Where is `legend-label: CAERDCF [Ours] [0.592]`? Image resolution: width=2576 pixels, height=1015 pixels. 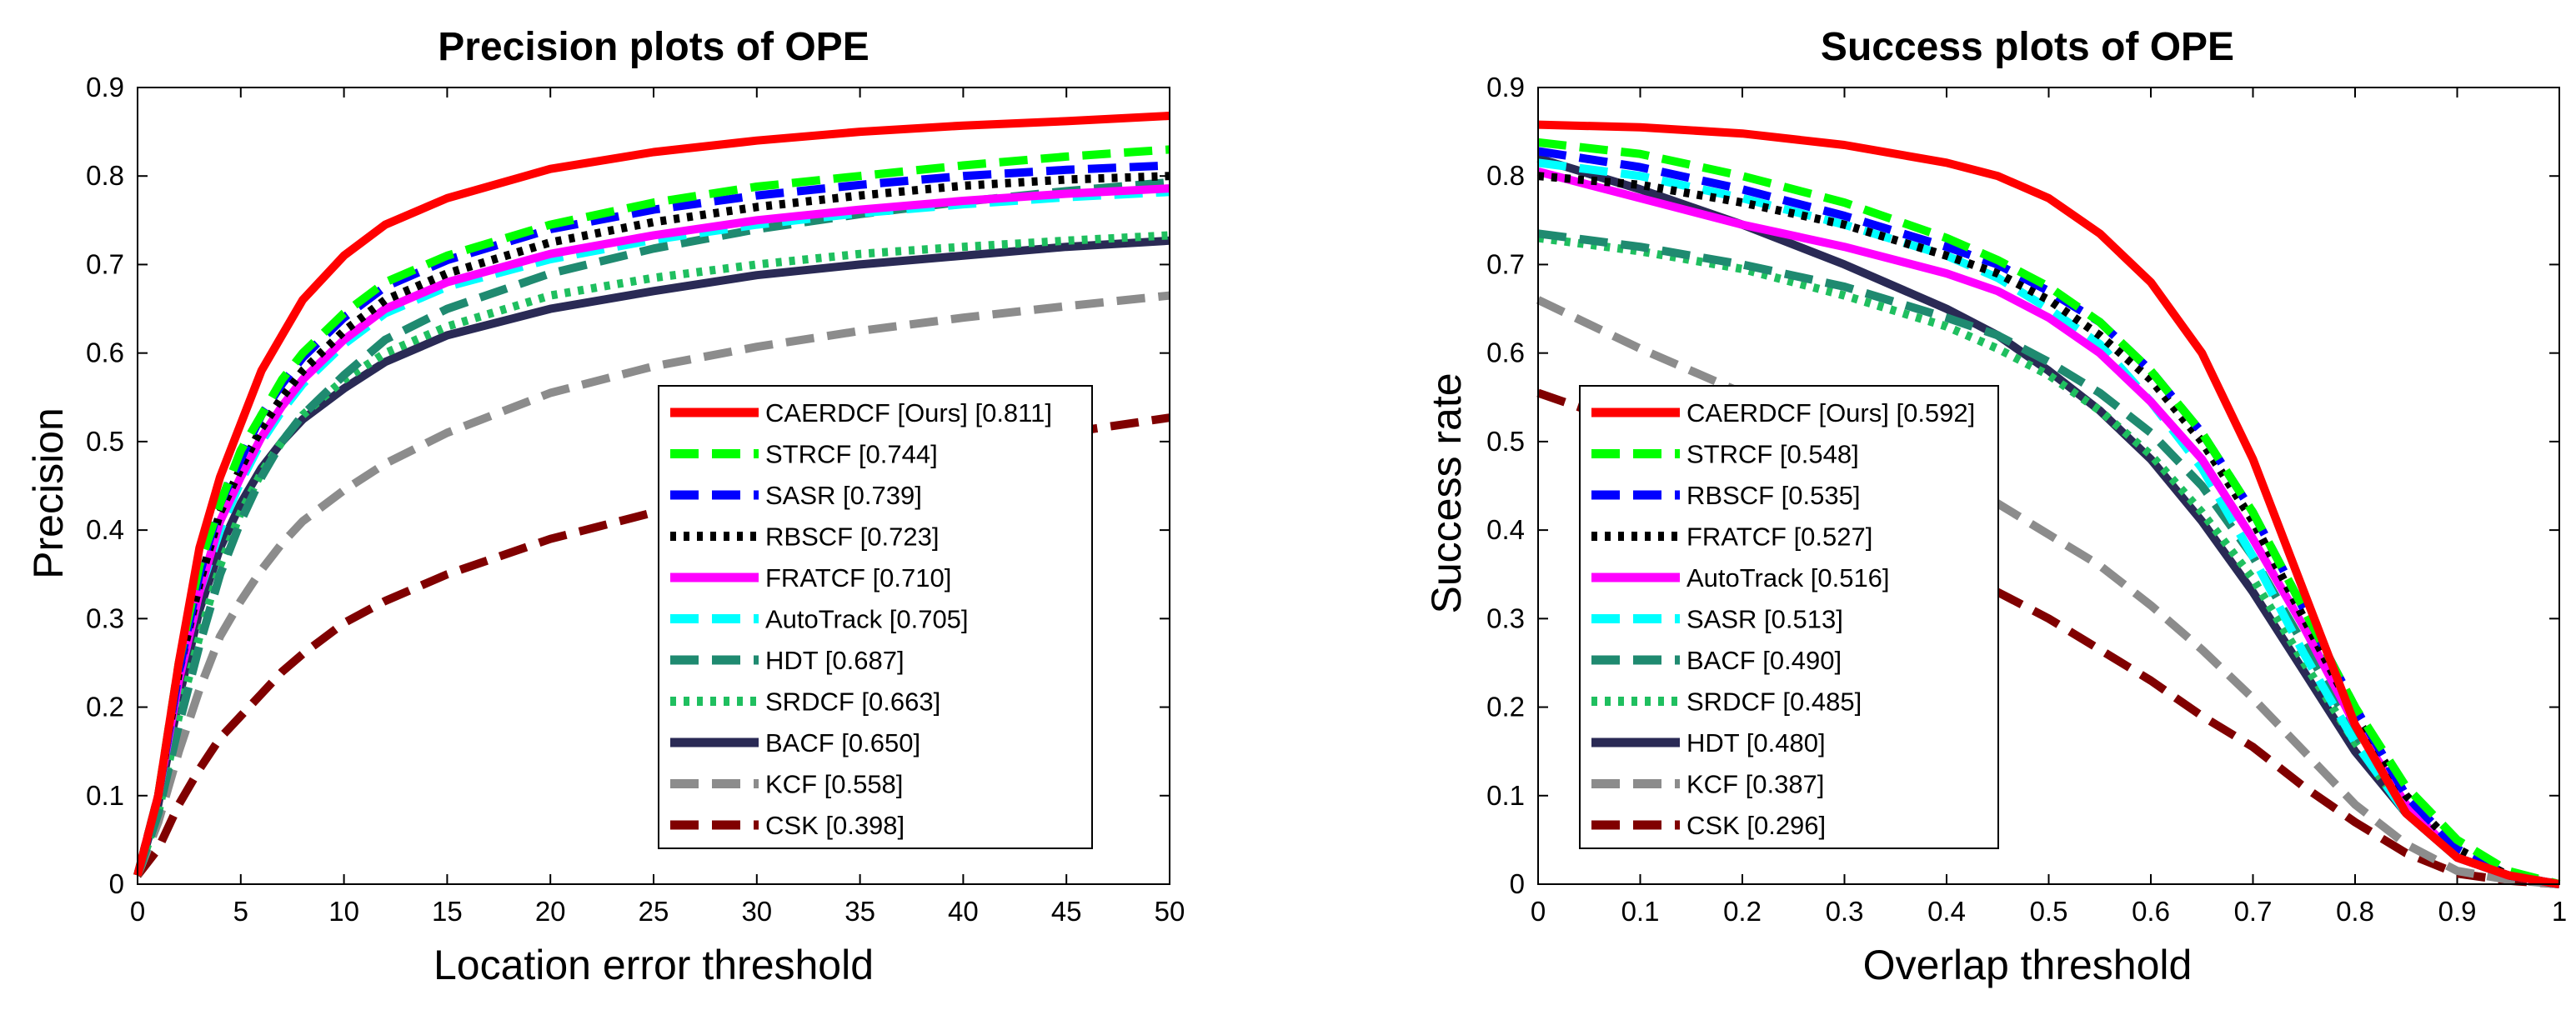
legend-label: CAERDCF [Ours] [0.592] is located at coordinates (1830, 413).